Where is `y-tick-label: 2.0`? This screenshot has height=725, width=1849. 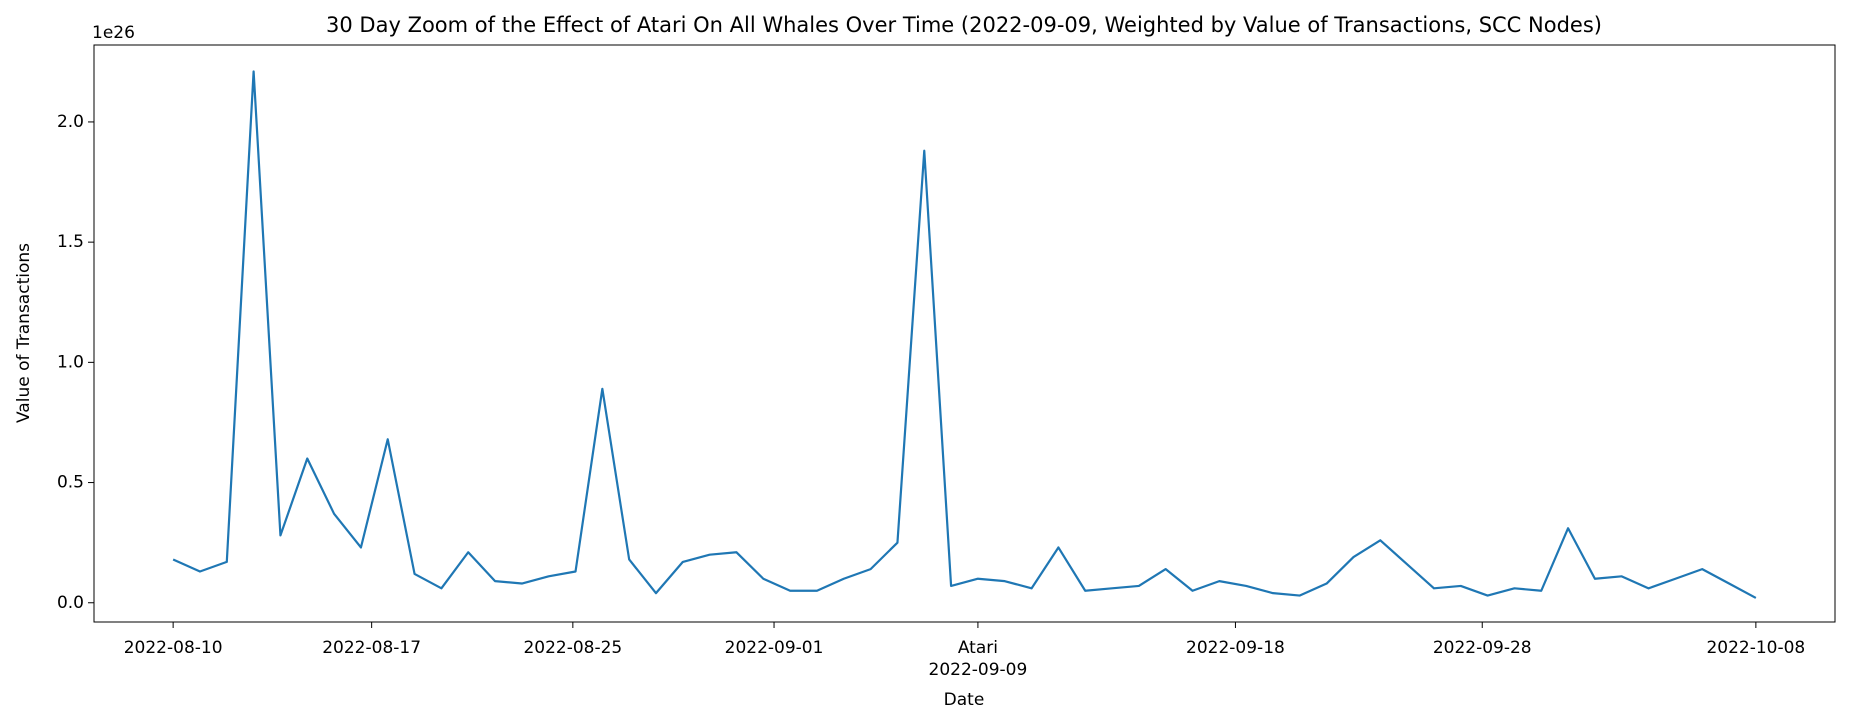
y-tick-label: 2.0 is located at coordinates (70, 122).